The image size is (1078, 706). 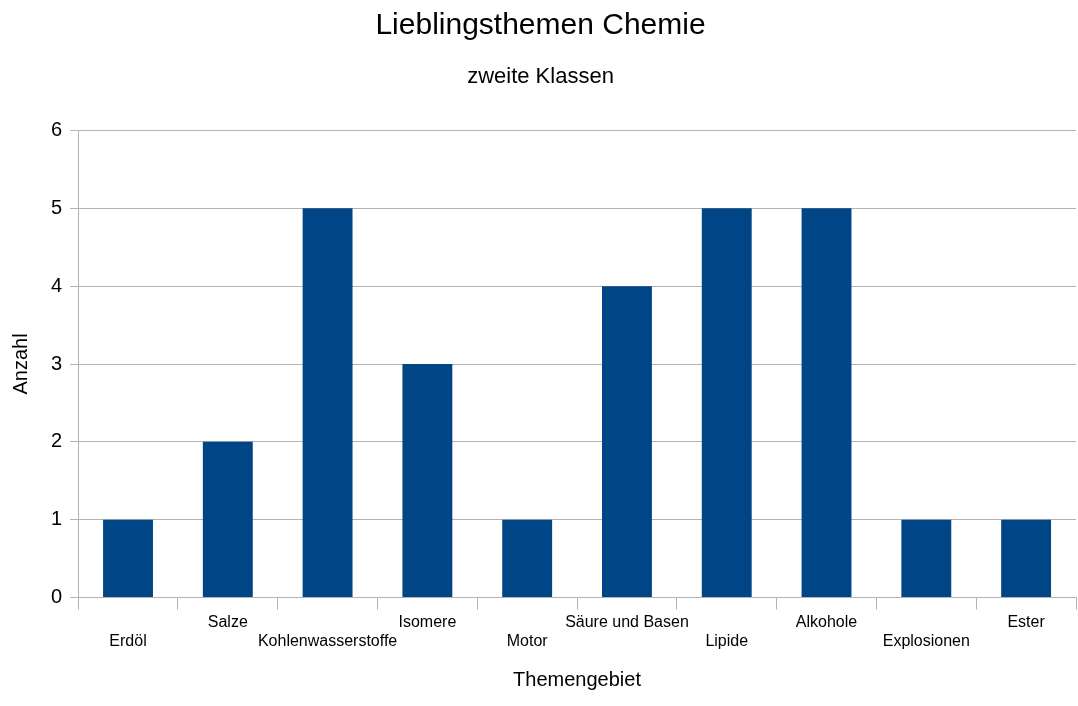 I want to click on x-tick-label: Motor, so click(x=527, y=640).